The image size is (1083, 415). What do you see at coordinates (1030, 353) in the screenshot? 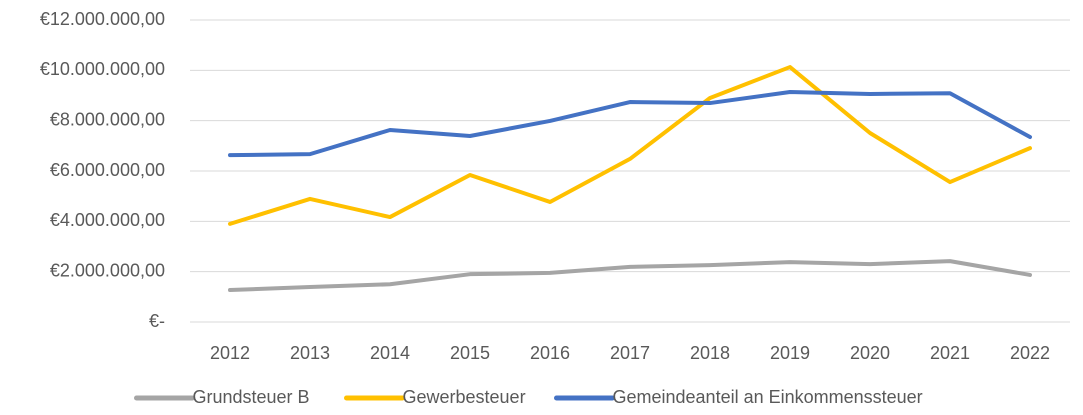
I see `x-tick-label: 2022` at bounding box center [1030, 353].